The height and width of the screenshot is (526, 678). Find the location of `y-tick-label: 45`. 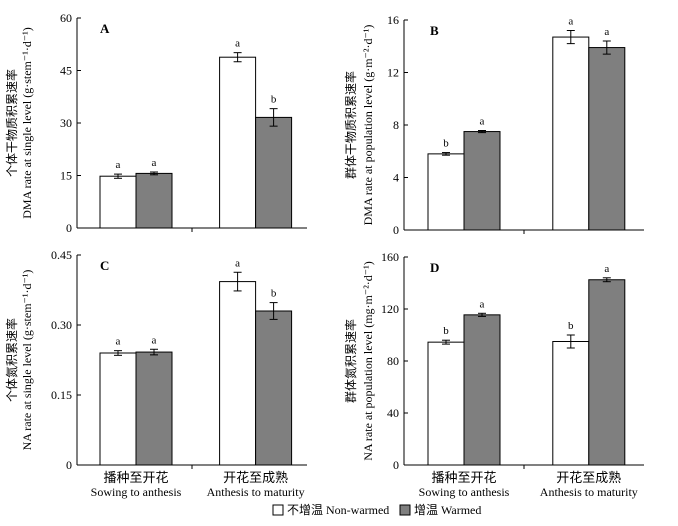

y-tick-label: 45 is located at coordinates (66, 71).